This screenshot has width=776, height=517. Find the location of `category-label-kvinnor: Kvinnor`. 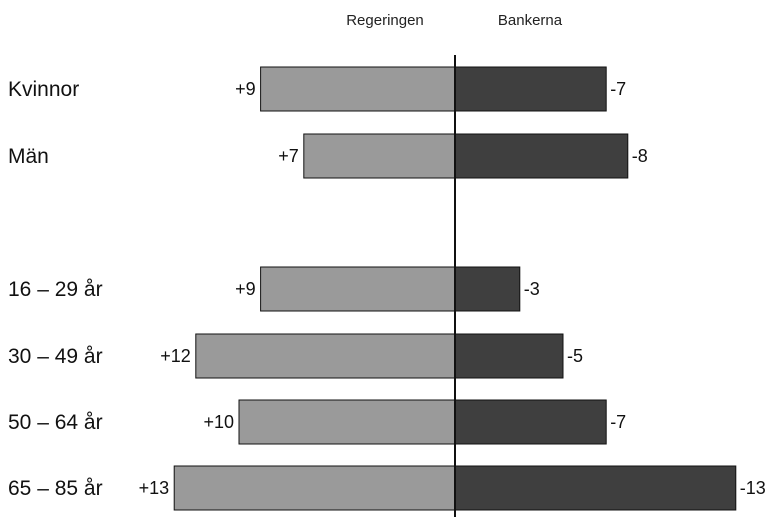

category-label-kvinnor: Kvinnor is located at coordinates (43, 89).